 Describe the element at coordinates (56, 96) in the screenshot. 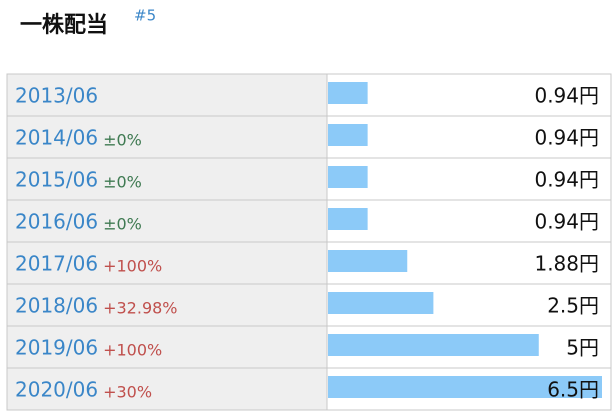

I see `period-label: 2013/06` at that location.